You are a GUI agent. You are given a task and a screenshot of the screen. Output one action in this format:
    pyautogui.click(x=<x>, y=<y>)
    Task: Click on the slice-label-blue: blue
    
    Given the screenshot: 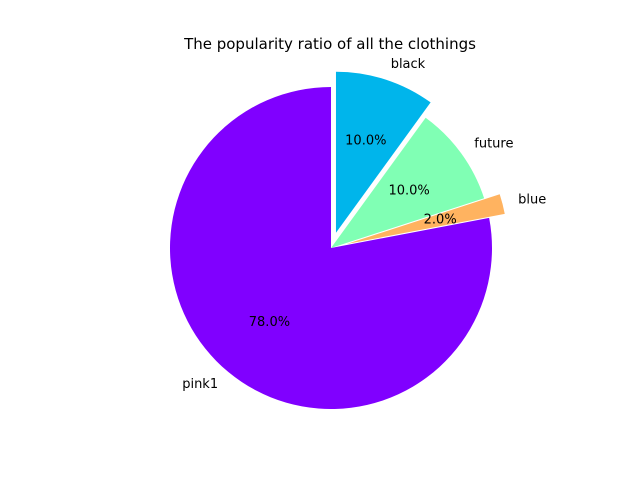 What is the action you would take?
    pyautogui.click(x=532, y=199)
    